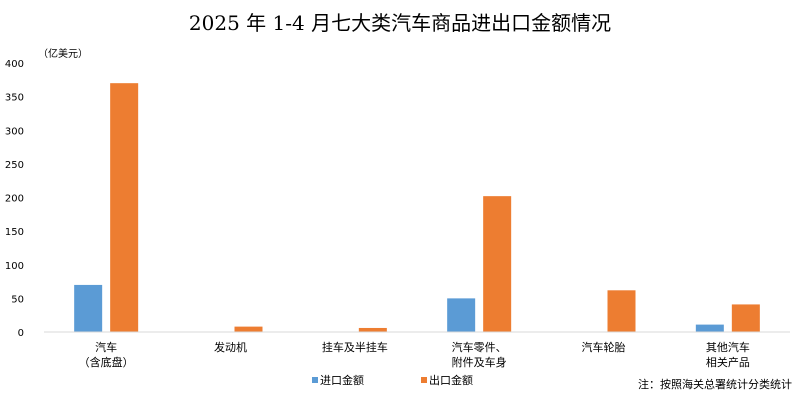  I want to click on y-tick-label: 400, so click(14, 64).